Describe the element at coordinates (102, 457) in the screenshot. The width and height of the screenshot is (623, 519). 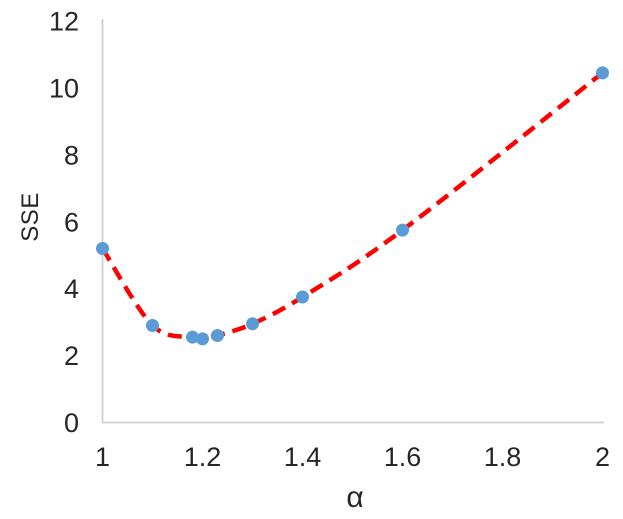
I see `x-tick-label: 1` at that location.